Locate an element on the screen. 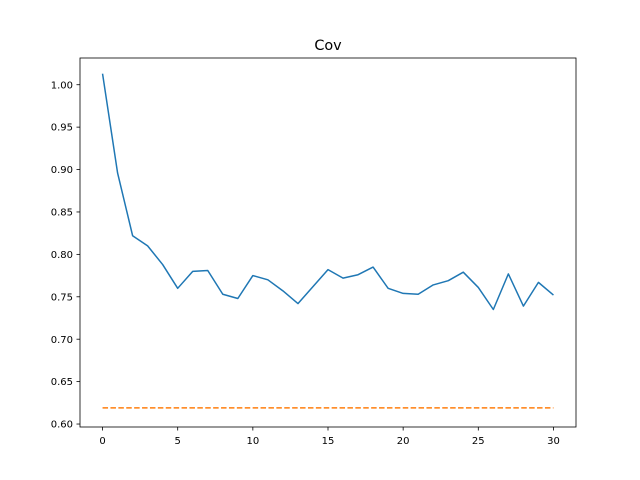 The width and height of the screenshot is (640, 480). y-tick-label: 0.70 is located at coordinates (62, 340).